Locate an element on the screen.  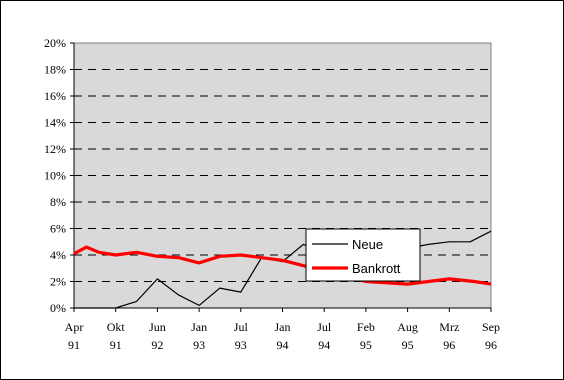
y-tick-label: 12% is located at coordinates (55, 149).